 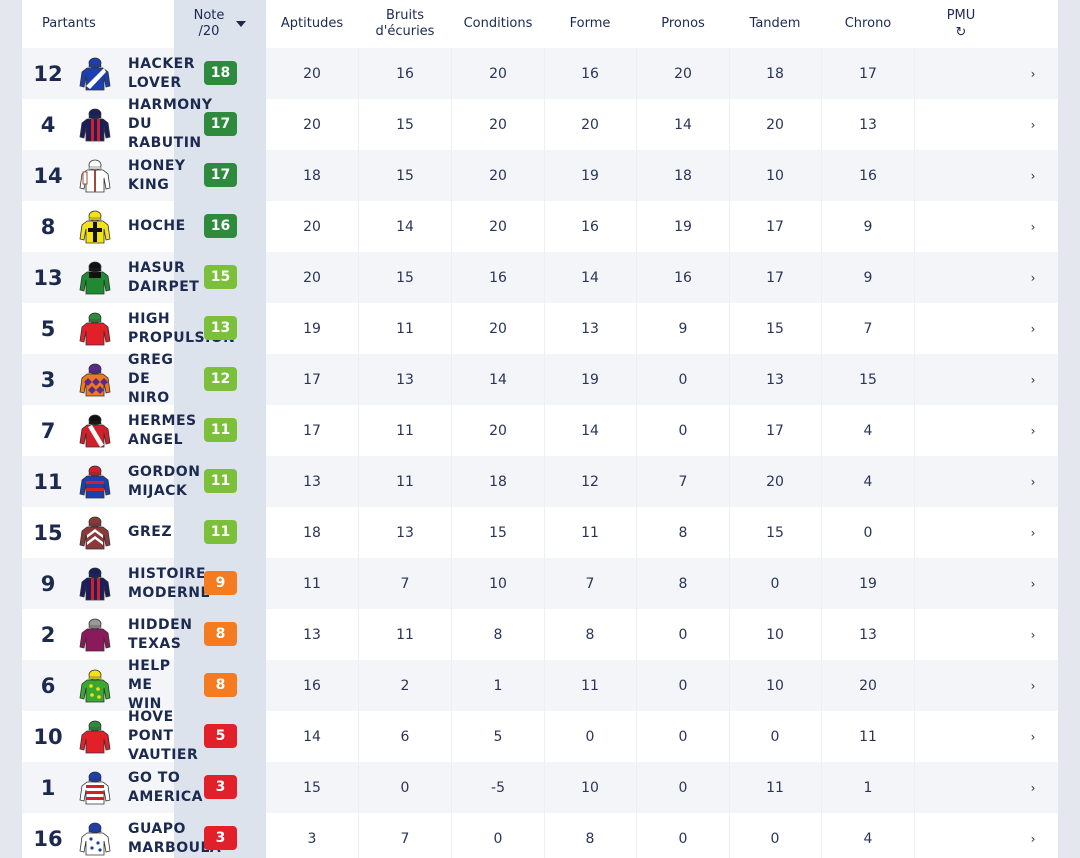 I want to click on table-row: 1 GO TO AMERICA 3 15 0 -5 10 0 11 1 ›, so click(x=540, y=787).